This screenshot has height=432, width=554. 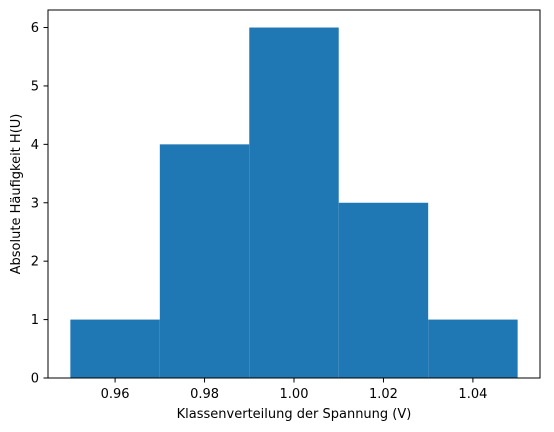 What do you see at coordinates (35, 262) in the screenshot?
I see `y-tick-label: 2` at bounding box center [35, 262].